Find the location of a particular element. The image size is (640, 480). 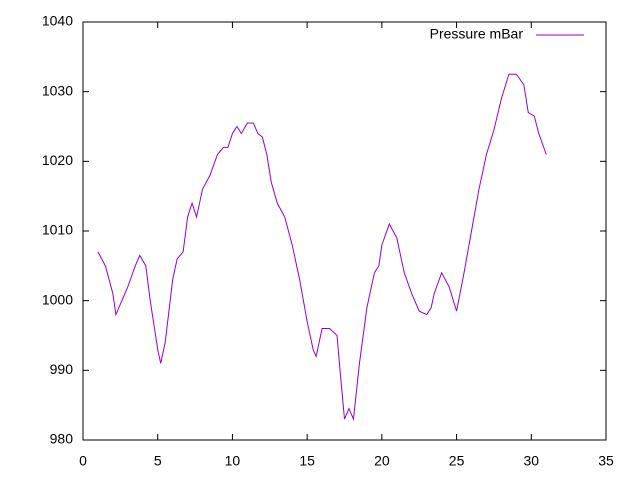

y-tick-label: 1010 is located at coordinates (57, 230).